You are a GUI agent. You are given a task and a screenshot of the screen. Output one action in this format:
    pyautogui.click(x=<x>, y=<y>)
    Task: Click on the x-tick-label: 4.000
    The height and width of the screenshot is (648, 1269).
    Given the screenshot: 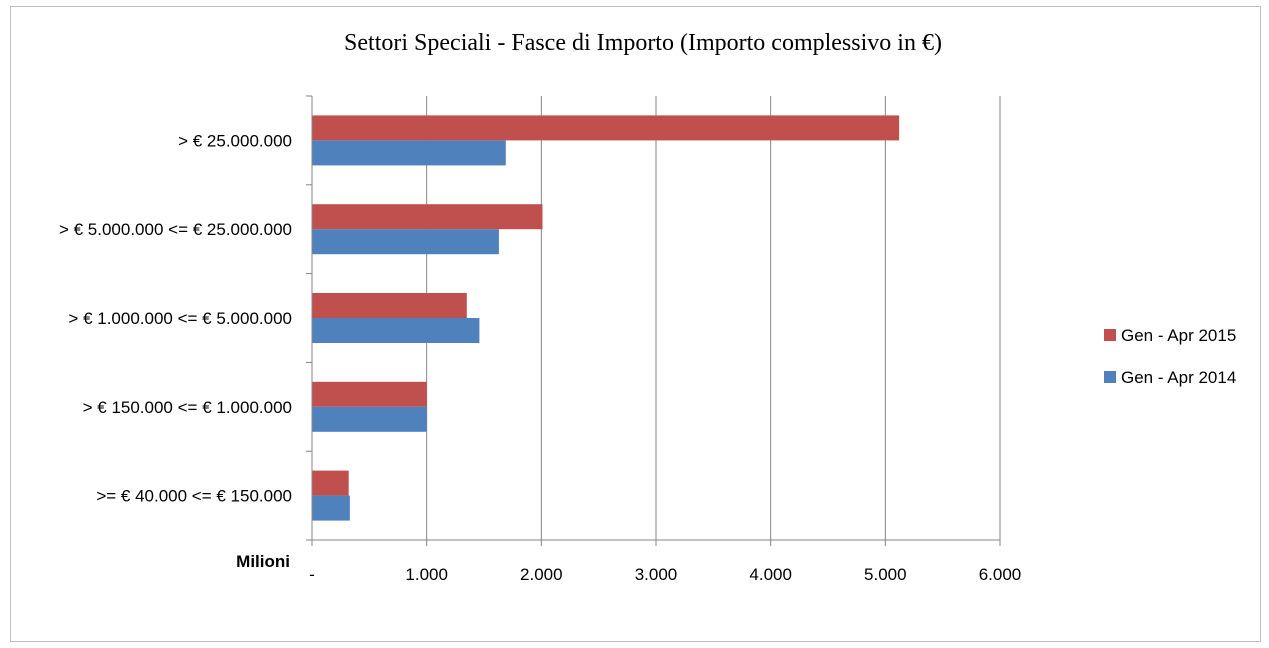 What is the action you would take?
    pyautogui.click(x=770, y=574)
    